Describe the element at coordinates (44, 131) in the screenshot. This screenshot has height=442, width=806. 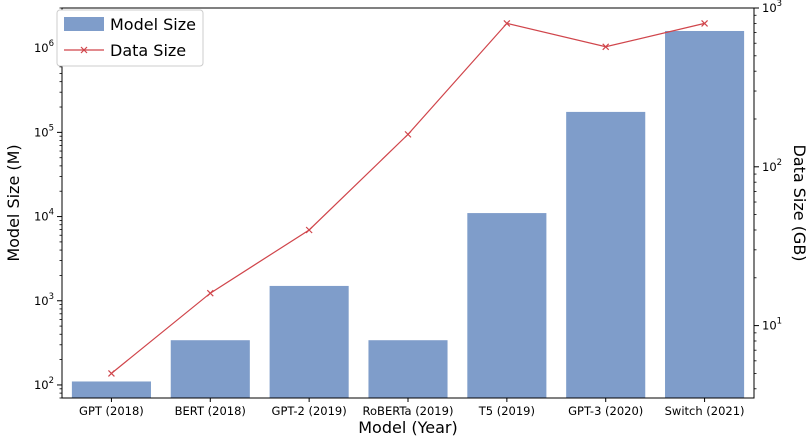
I see `y-tick-label: 10⁵` at that location.